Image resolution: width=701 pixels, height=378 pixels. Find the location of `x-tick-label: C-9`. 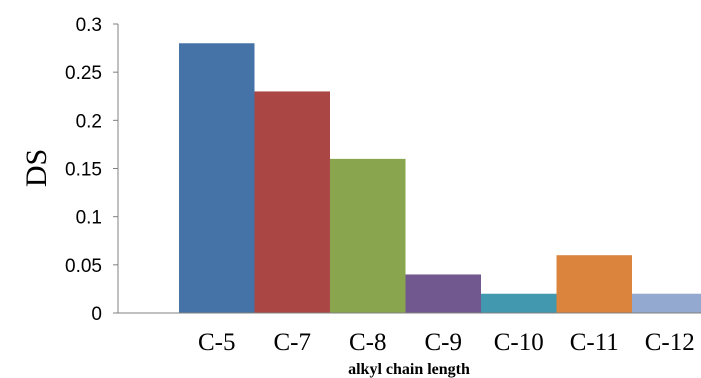

x-tick-label: C-9 is located at coordinates (444, 342).